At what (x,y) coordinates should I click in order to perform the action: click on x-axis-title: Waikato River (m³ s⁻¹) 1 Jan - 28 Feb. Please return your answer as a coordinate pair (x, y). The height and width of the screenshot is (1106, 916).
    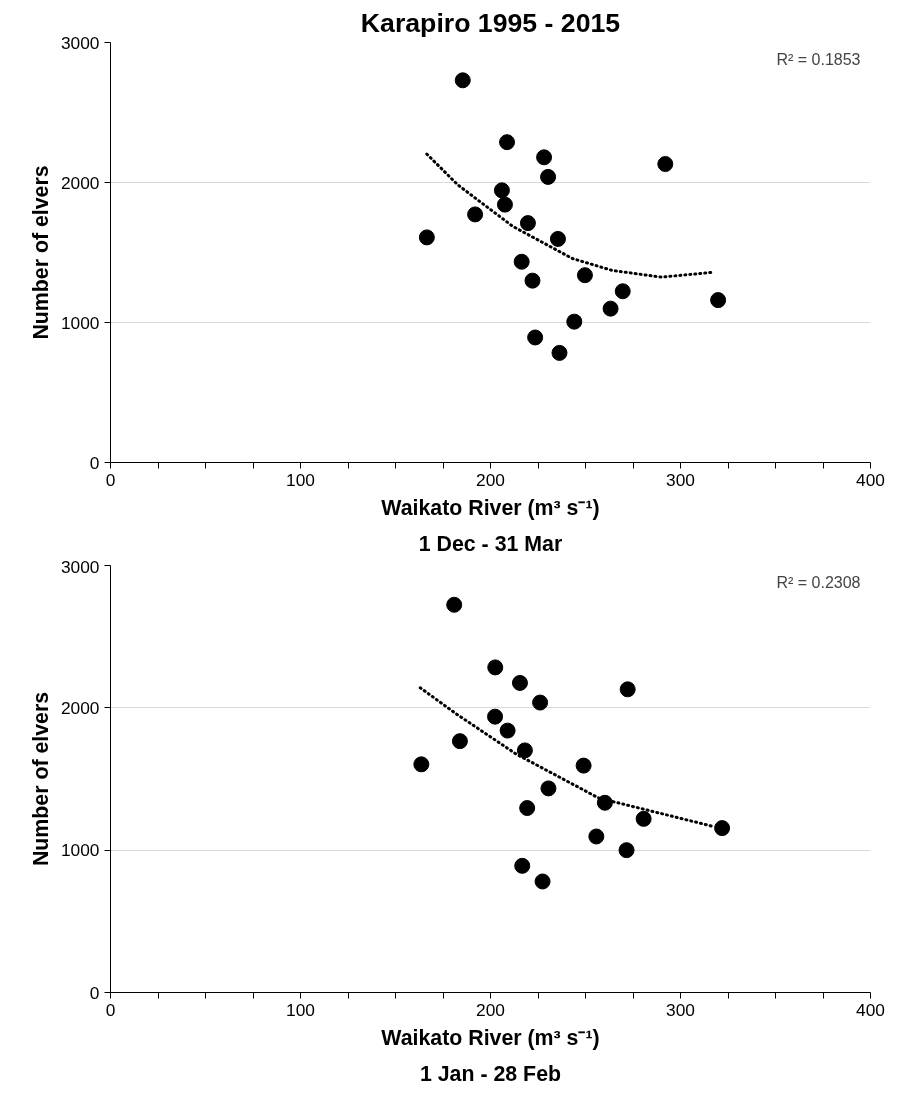
    Looking at the image, I should click on (490, 1055).